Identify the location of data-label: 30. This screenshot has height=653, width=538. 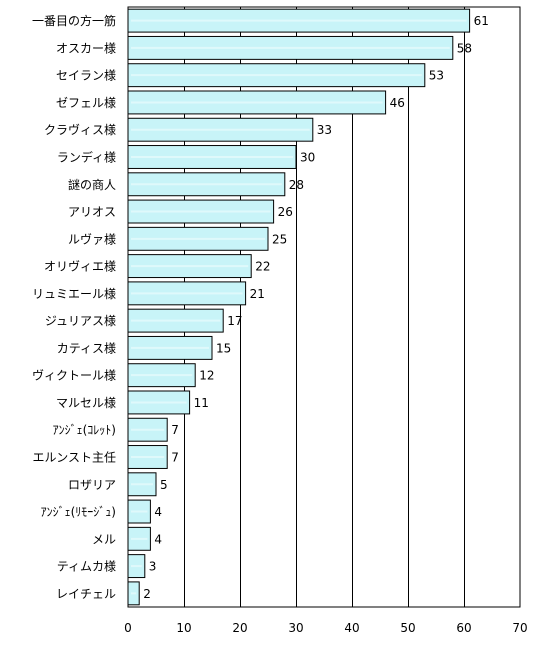
(307, 158).